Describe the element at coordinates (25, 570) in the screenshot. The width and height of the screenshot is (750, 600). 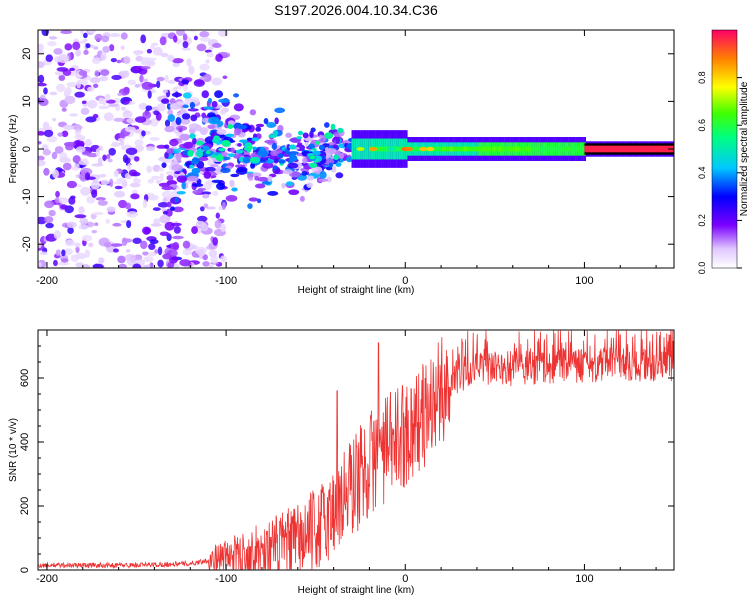
I see `y-tick-label: 0` at that location.